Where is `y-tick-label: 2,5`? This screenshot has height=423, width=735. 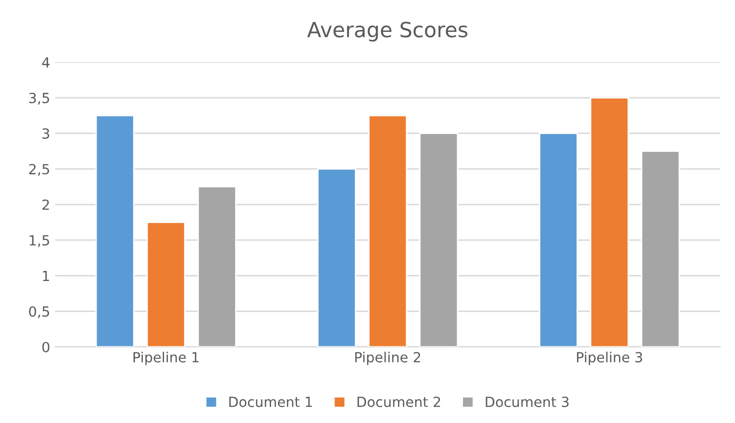 y-tick-label: 2,5 is located at coordinates (39, 170).